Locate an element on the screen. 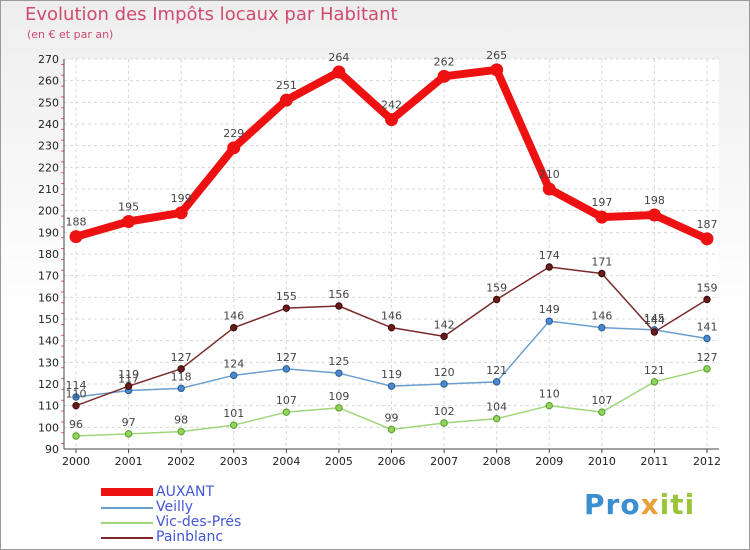  legend-label-vic-des-pres: Vic-des-Prés is located at coordinates (199, 522).